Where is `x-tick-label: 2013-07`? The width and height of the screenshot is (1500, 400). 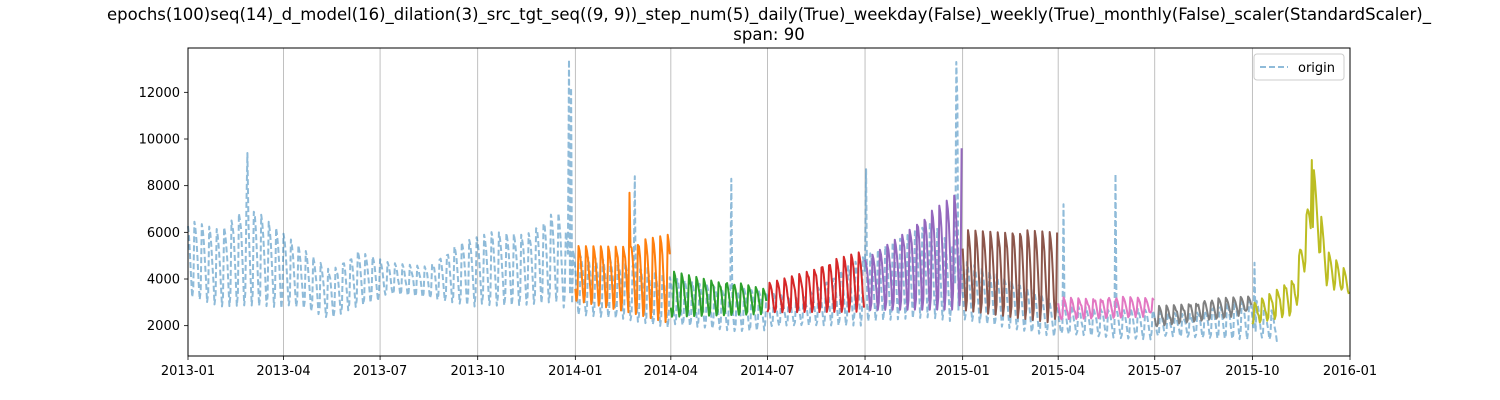
x-tick-label: 2013-07 is located at coordinates (380, 371).